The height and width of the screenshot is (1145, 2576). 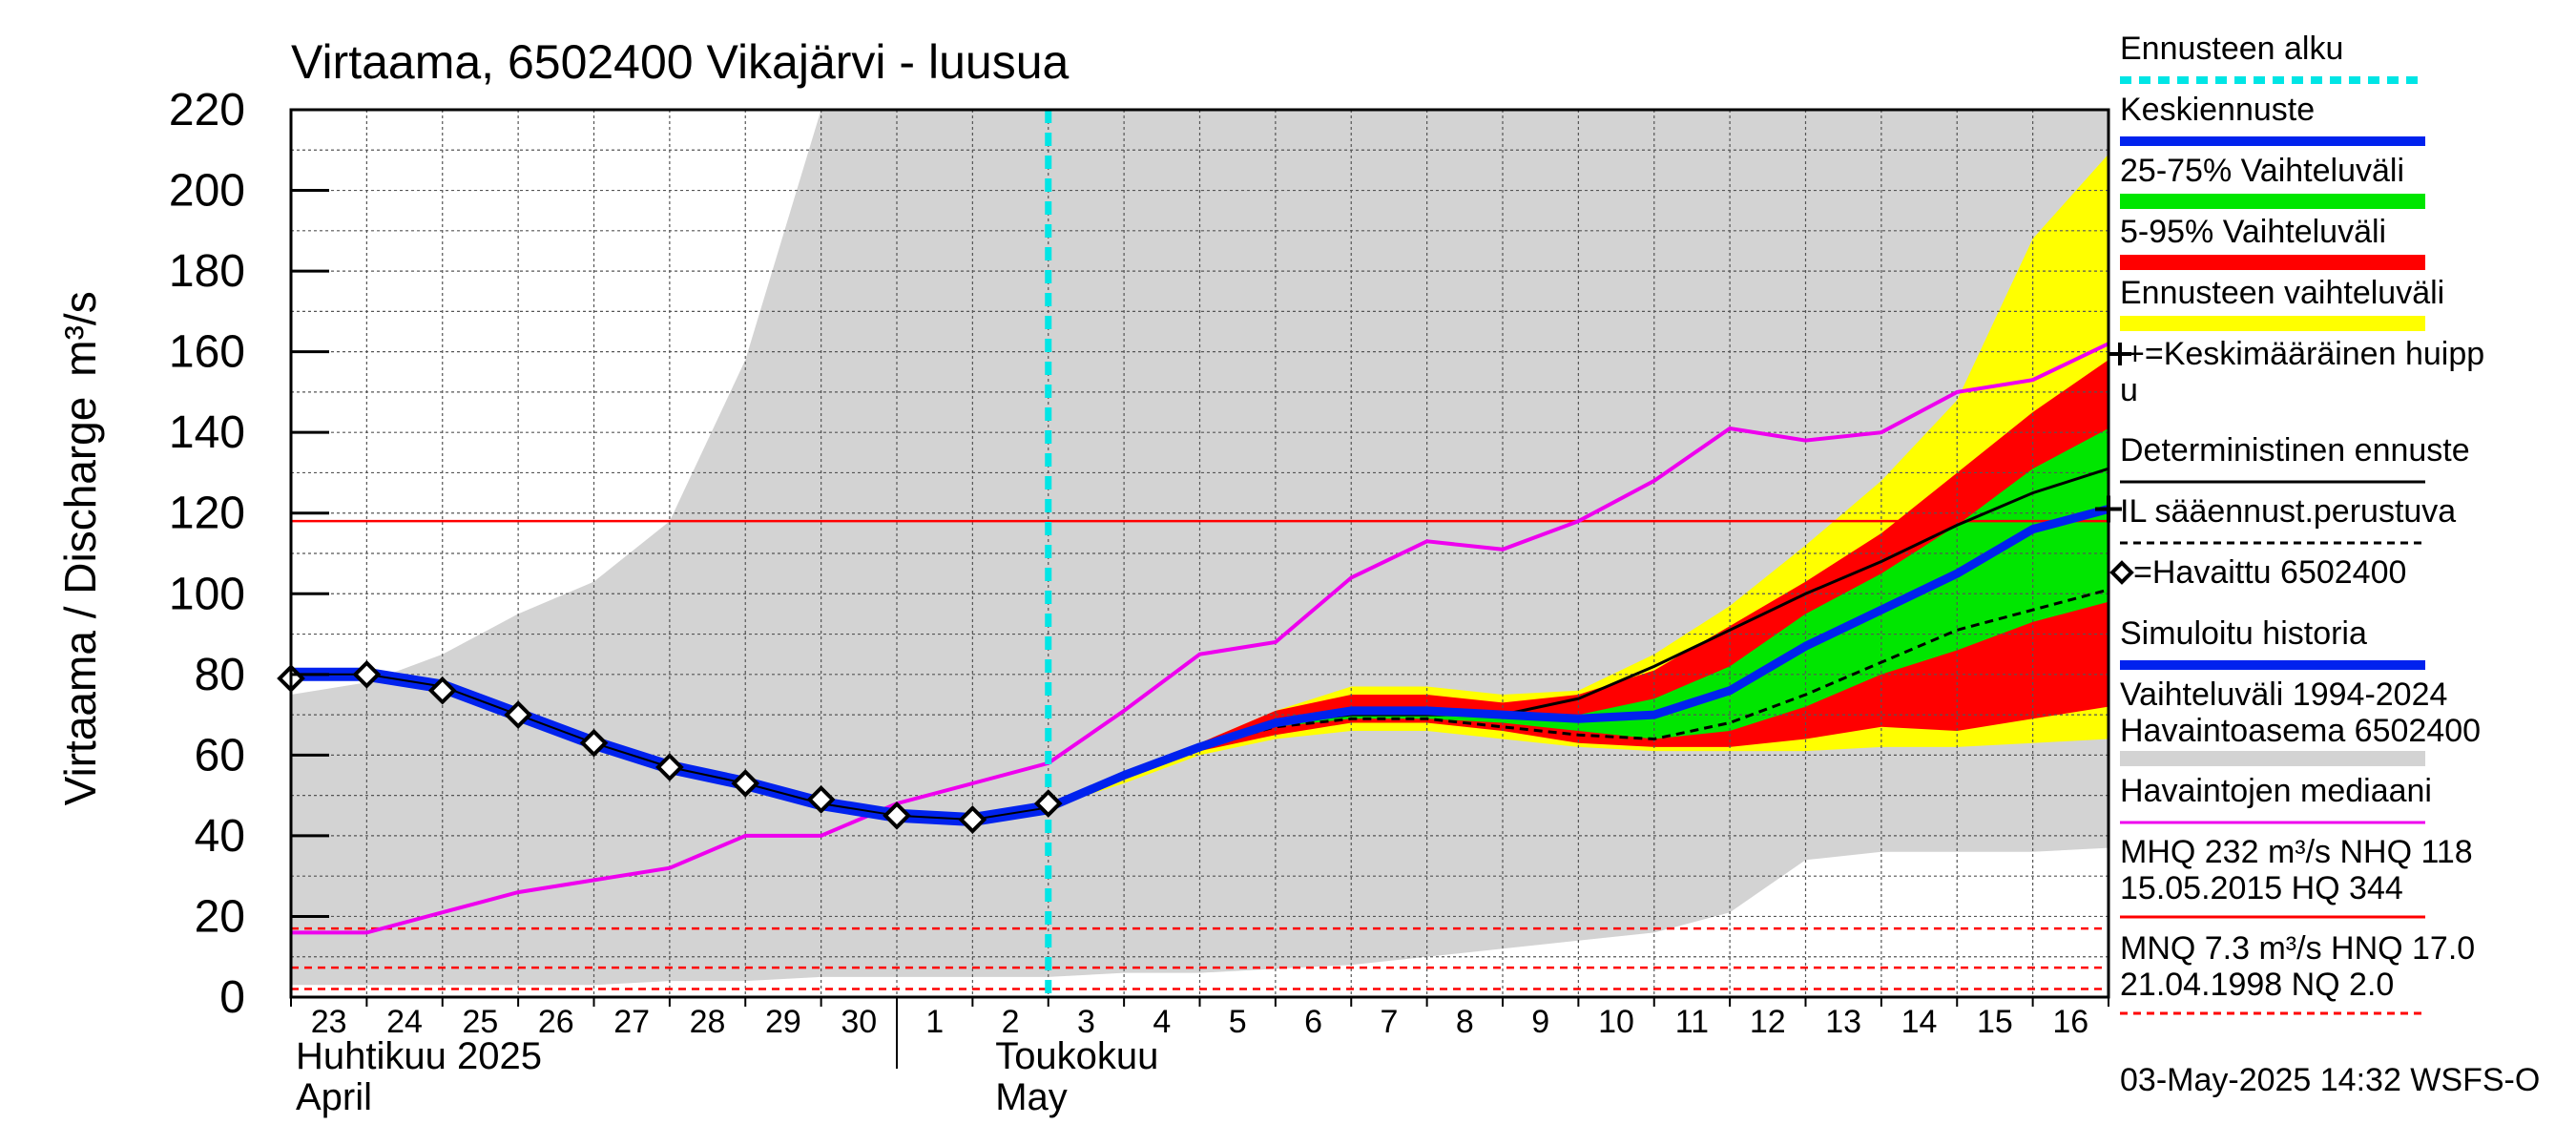 What do you see at coordinates (207, 271) in the screenshot?
I see `y-tick-label: 180` at bounding box center [207, 271].